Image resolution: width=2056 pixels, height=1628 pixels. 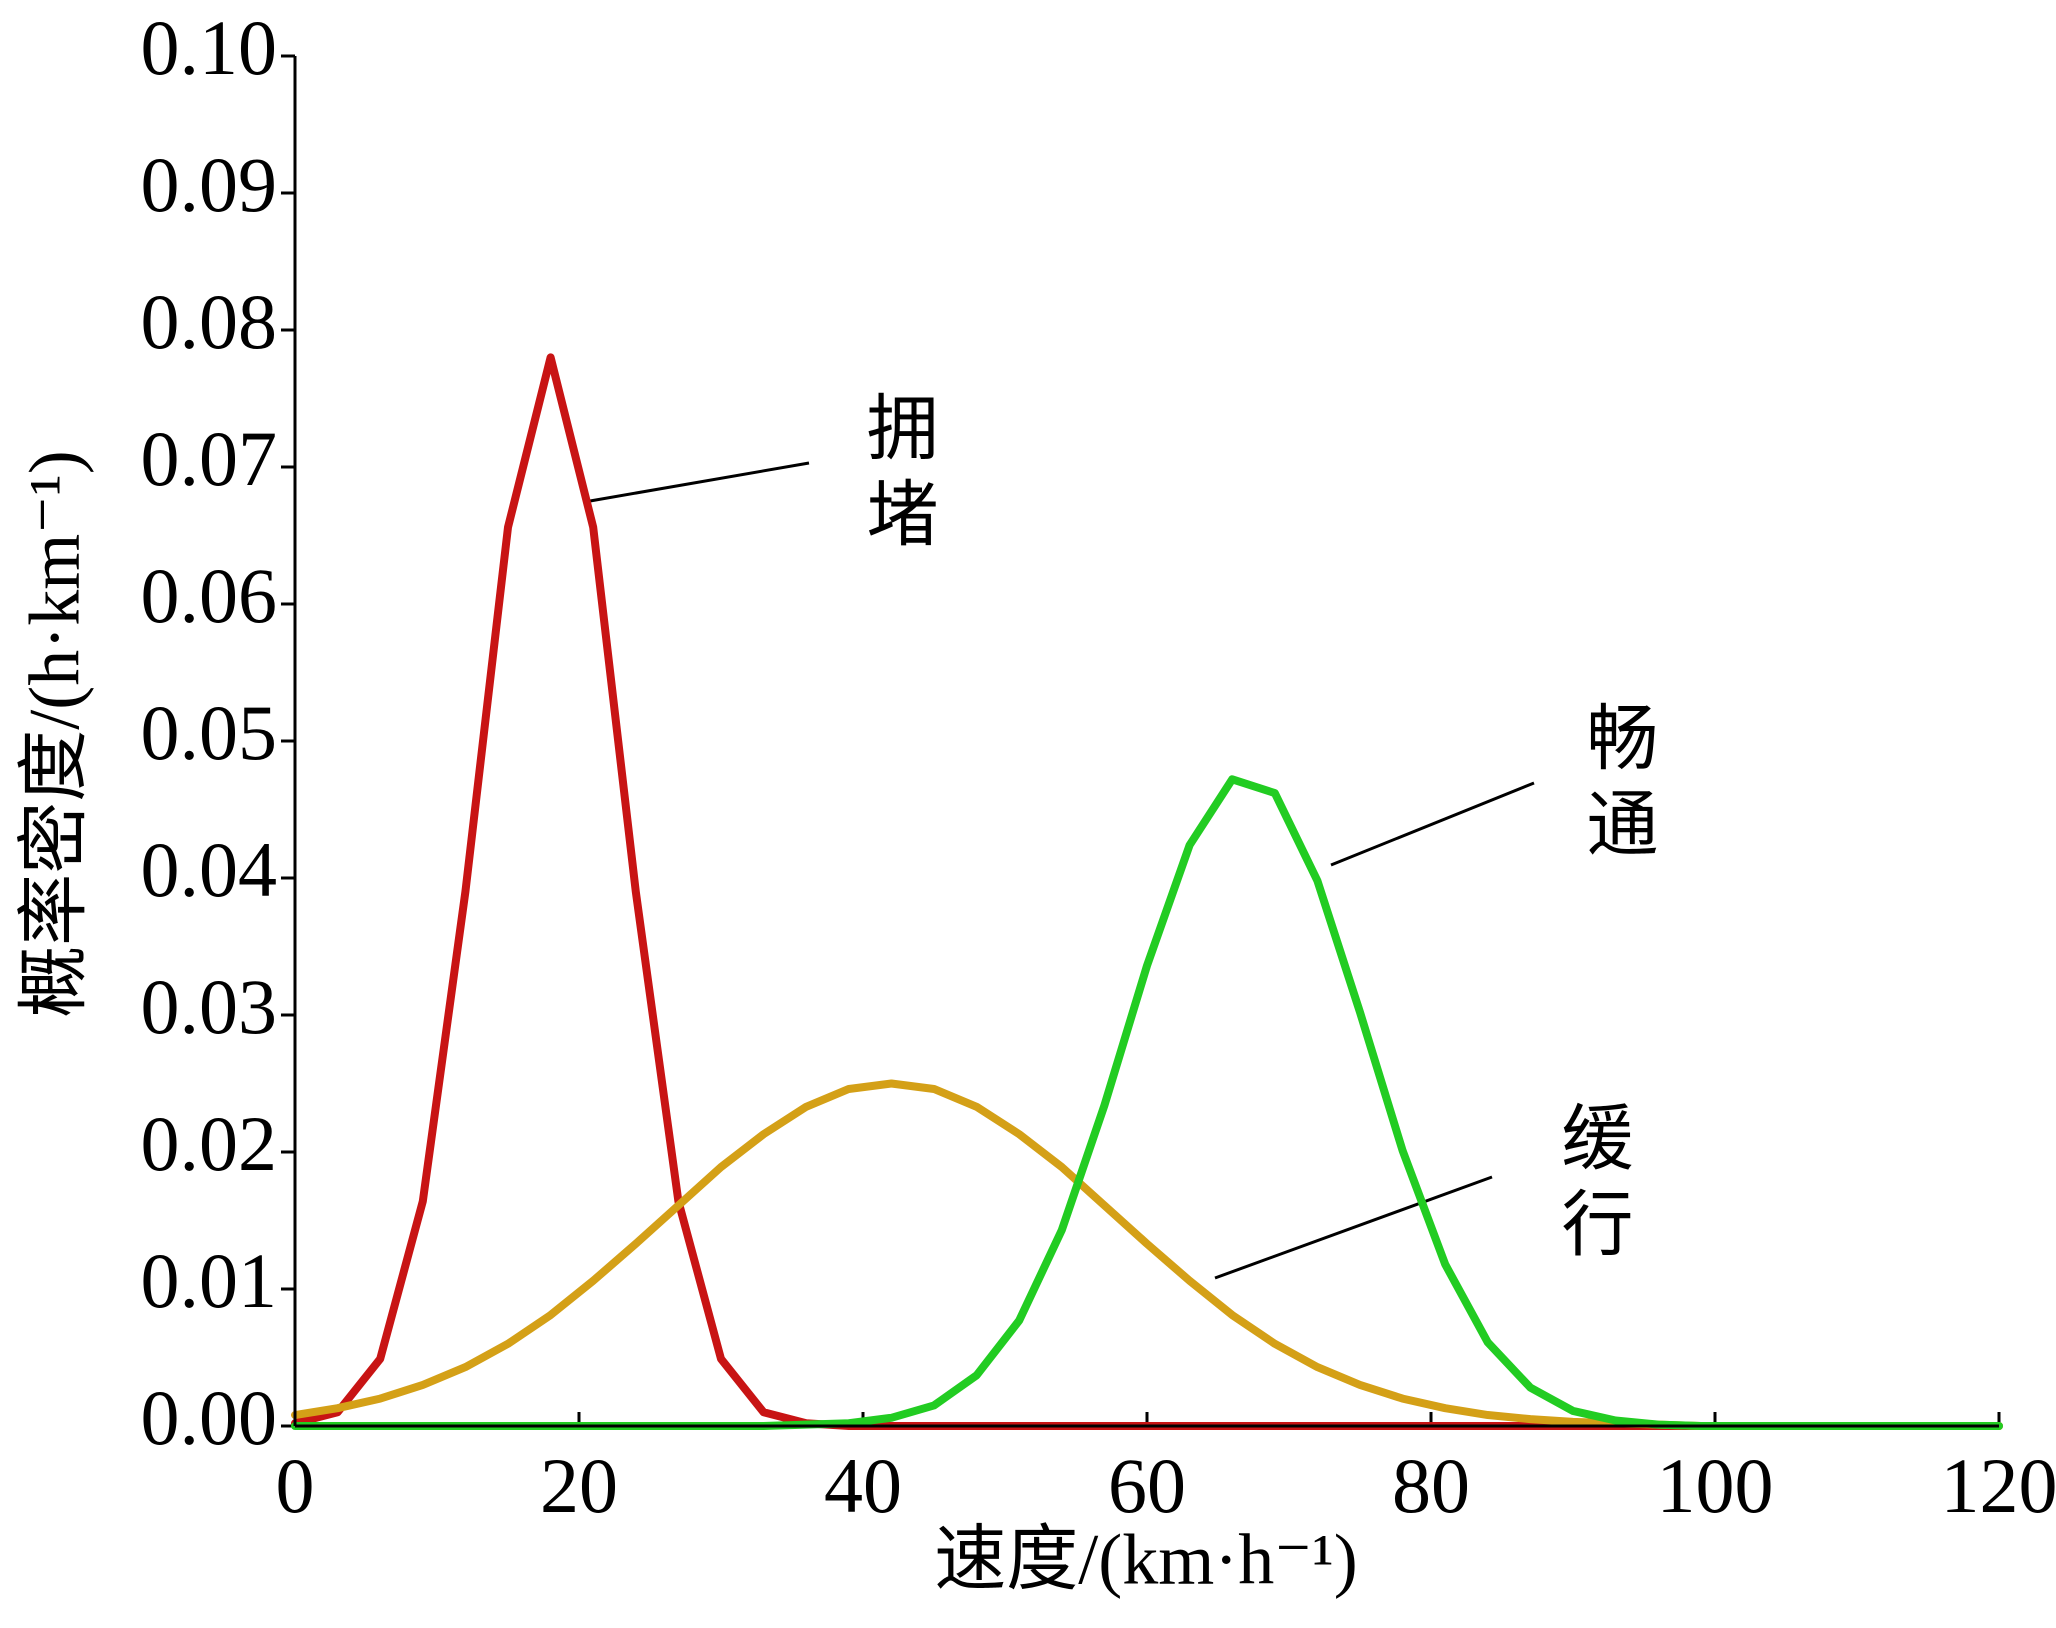 I want to click on y-tick-label: 0.01, so click(x=209, y=1280).